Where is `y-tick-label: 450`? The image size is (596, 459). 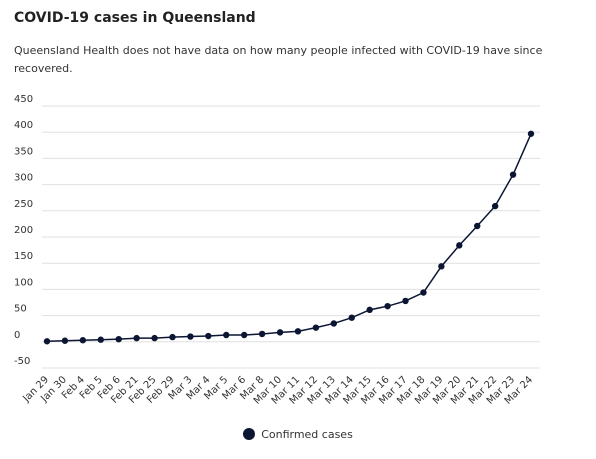 y-tick-label: 450 is located at coordinates (23, 99).